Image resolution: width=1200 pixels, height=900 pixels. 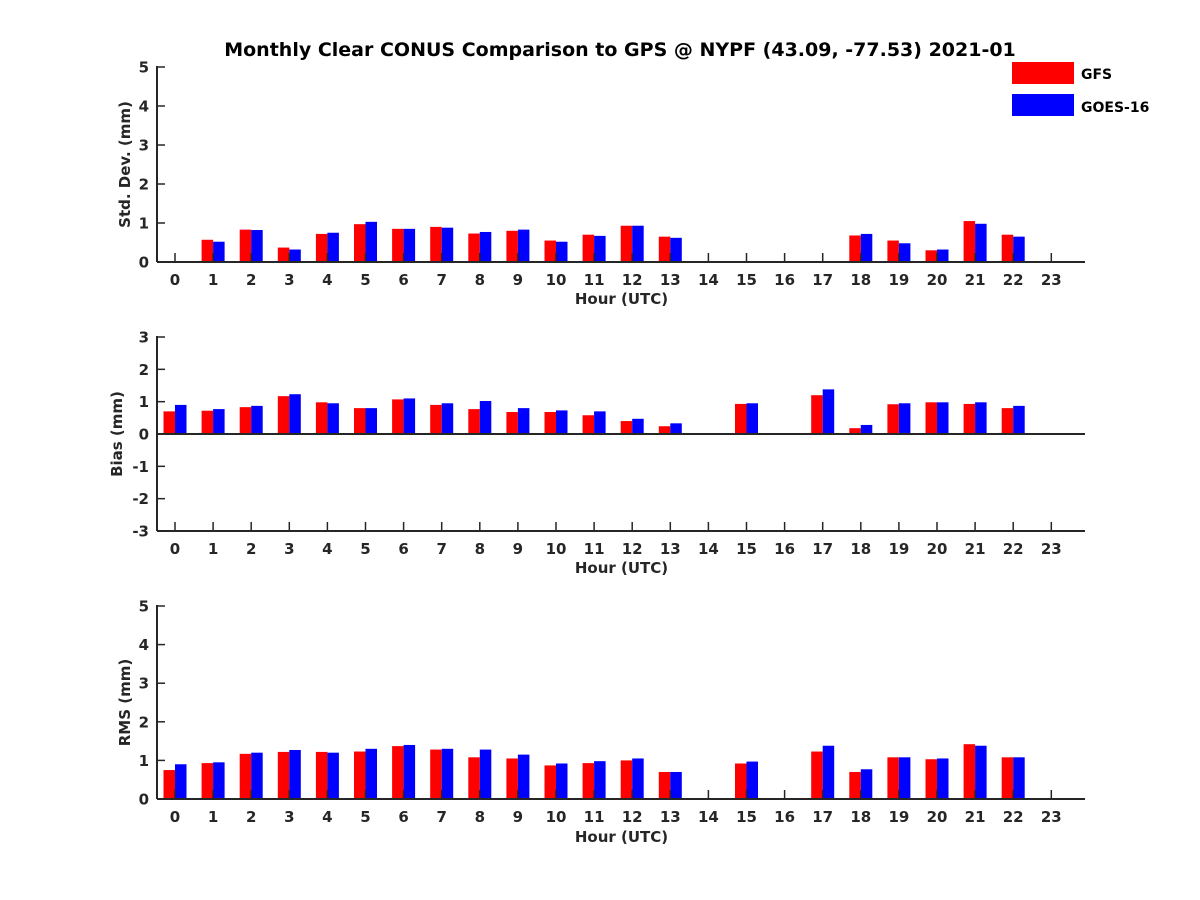 What do you see at coordinates (441, 280) in the screenshot?
I see `x-tick-label: 7` at bounding box center [441, 280].